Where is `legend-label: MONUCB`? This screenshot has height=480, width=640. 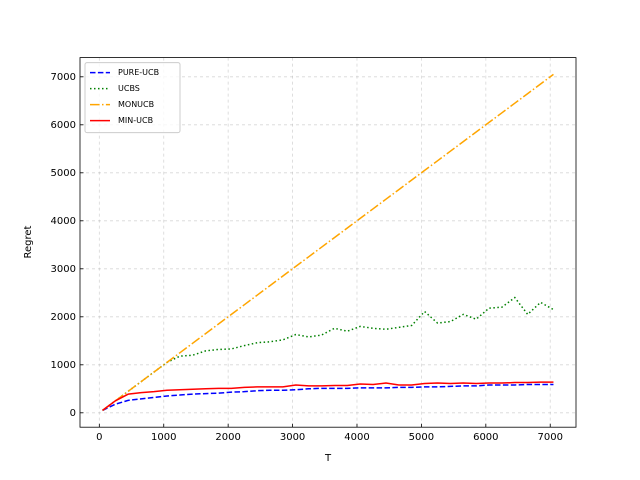
legend-label: MONUCB is located at coordinates (136, 104).